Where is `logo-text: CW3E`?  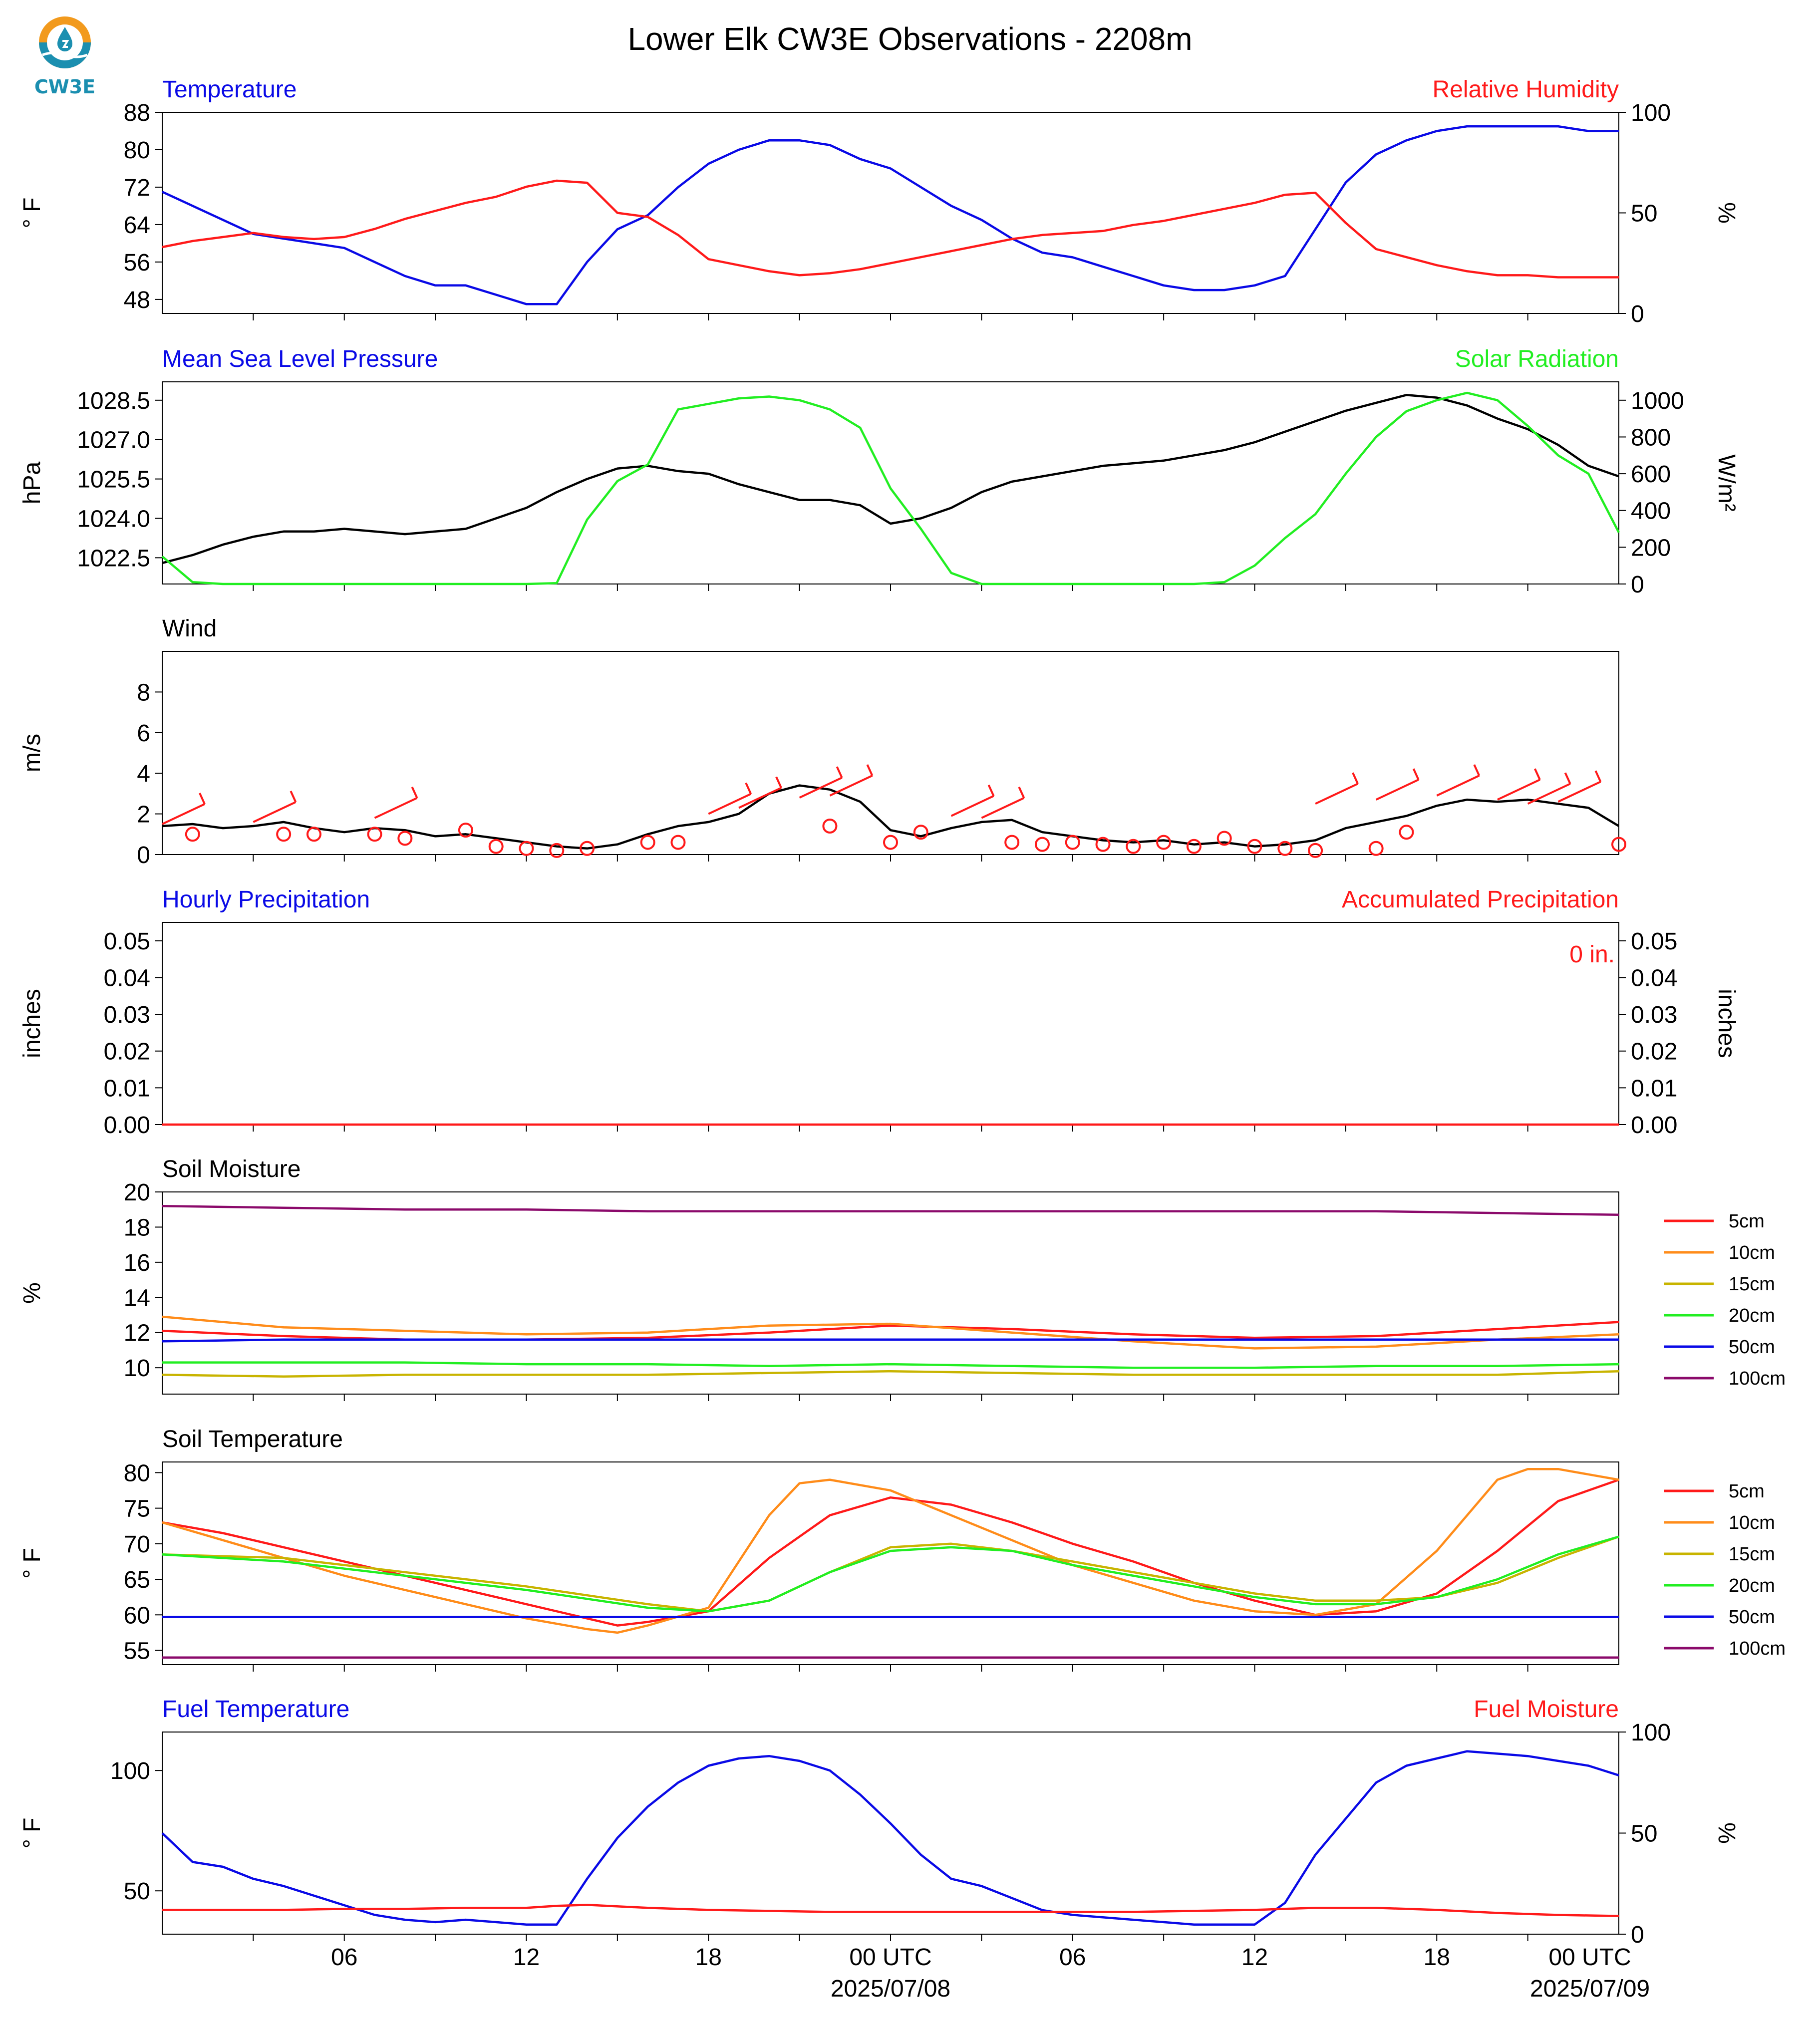 logo-text: CW3E is located at coordinates (65, 87).